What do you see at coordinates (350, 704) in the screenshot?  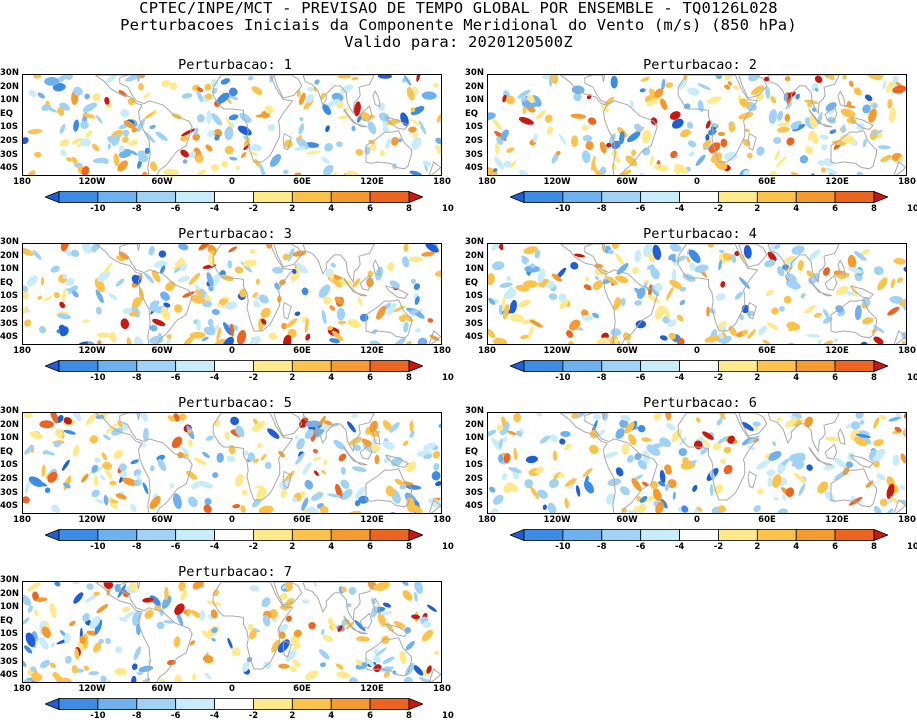 I see `colorbar-segment` at bounding box center [350, 704].